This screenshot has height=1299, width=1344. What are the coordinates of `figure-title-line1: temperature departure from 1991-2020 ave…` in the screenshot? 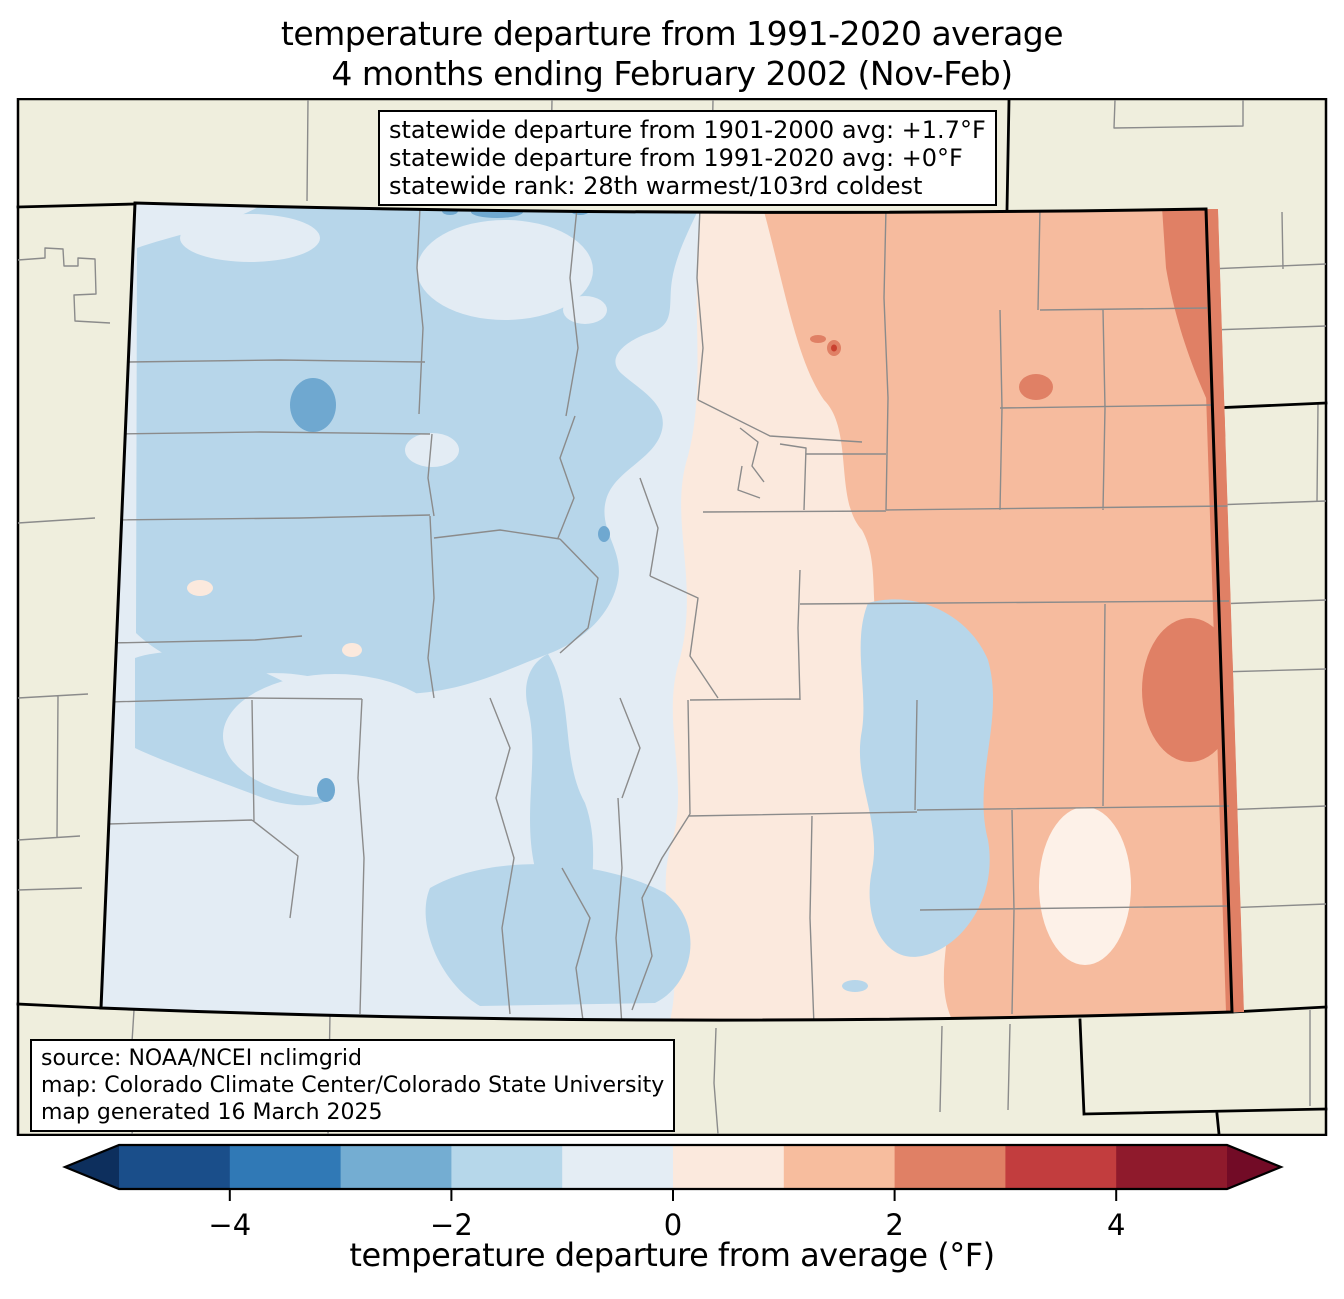 It's located at (672, 33).